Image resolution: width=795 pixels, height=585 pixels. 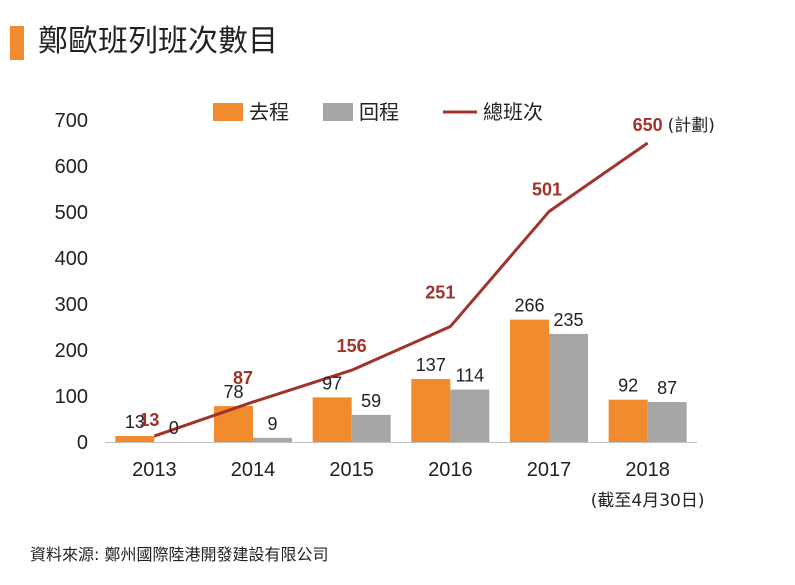 I want to click on total-value-label: 251, so click(x=440, y=293).